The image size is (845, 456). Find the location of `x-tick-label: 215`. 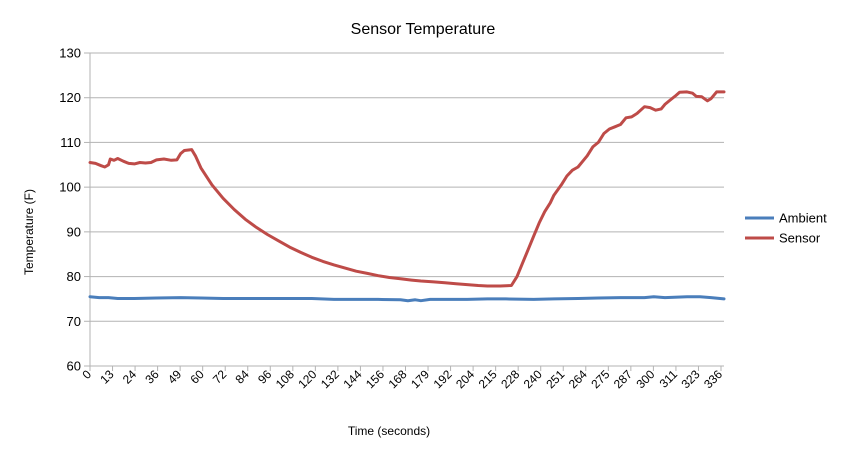

x-tick-label: 215 is located at coordinates (488, 379).